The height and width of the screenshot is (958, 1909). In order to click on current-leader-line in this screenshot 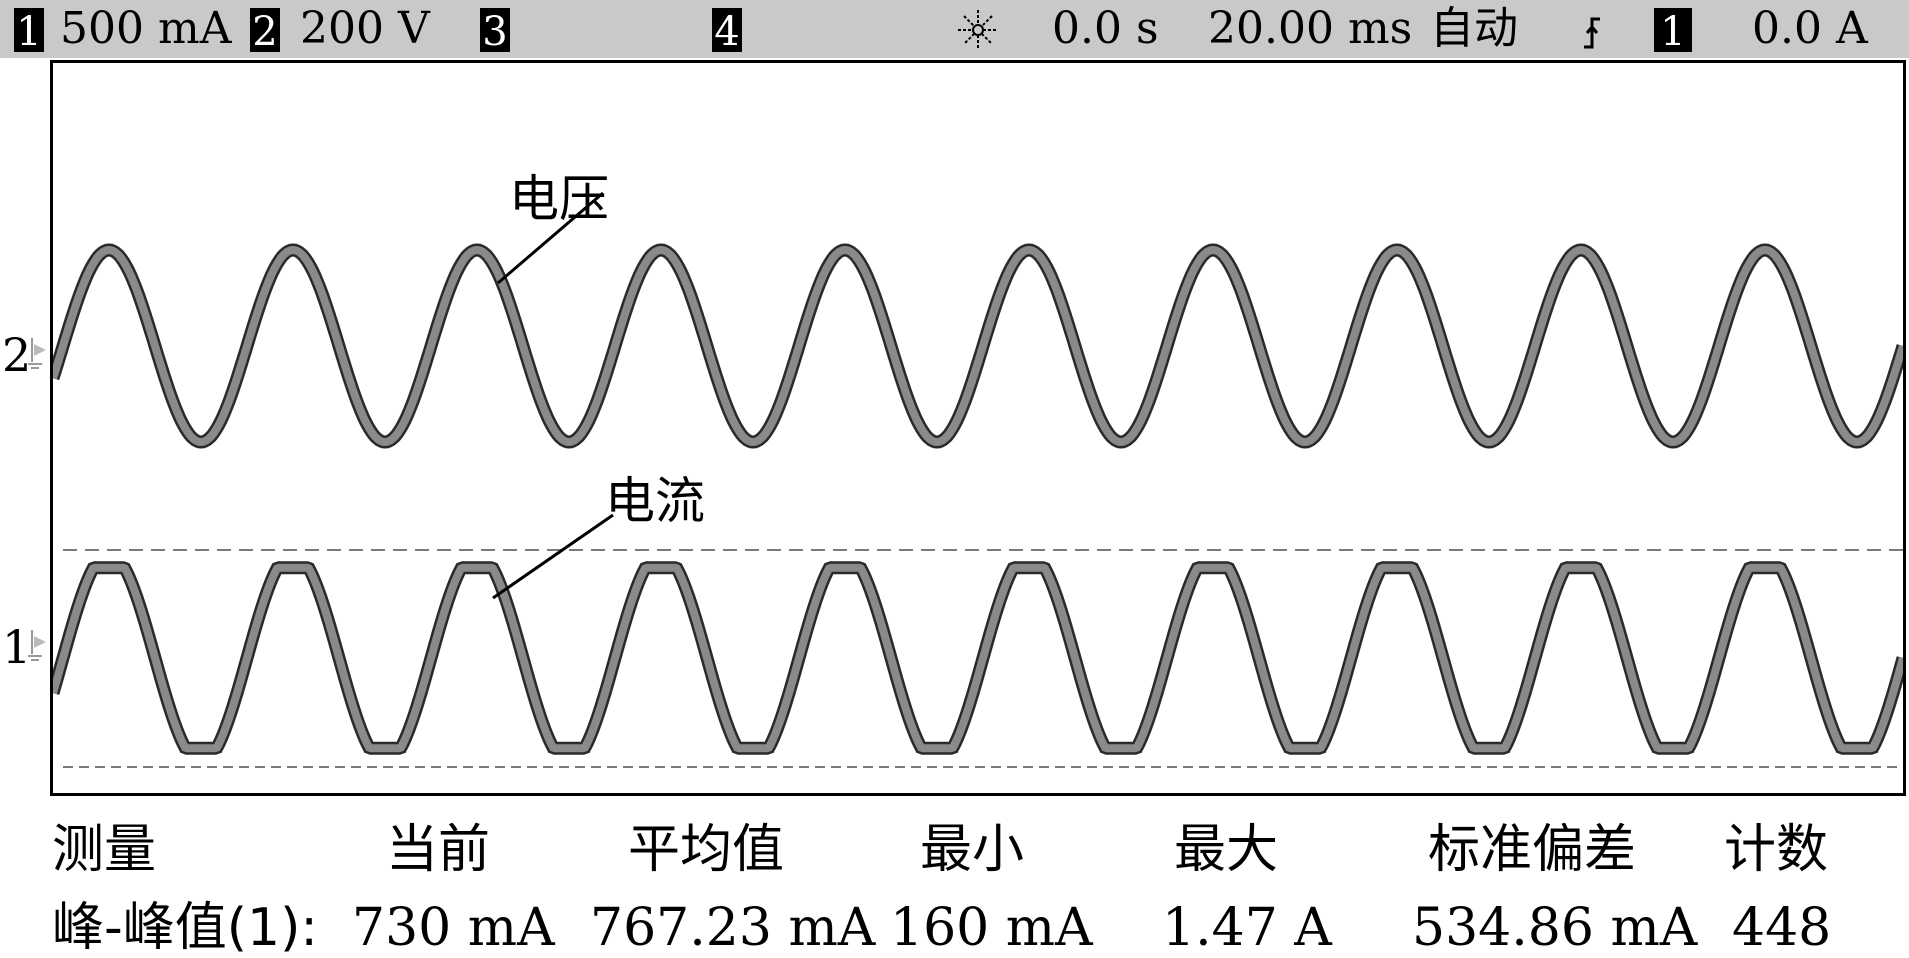, I will do `click(553, 556)`.